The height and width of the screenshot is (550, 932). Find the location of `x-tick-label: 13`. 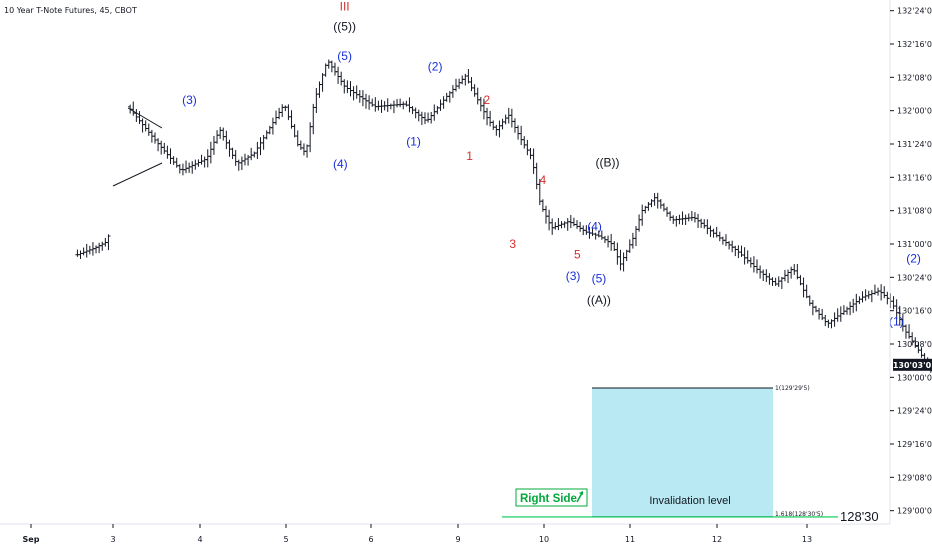

x-tick-label: 13 is located at coordinates (807, 539).